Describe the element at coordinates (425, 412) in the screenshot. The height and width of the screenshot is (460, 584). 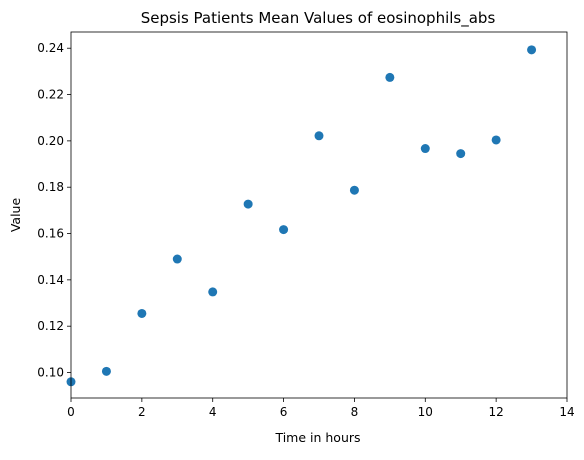
I see `x-tick-label: 10` at that location.